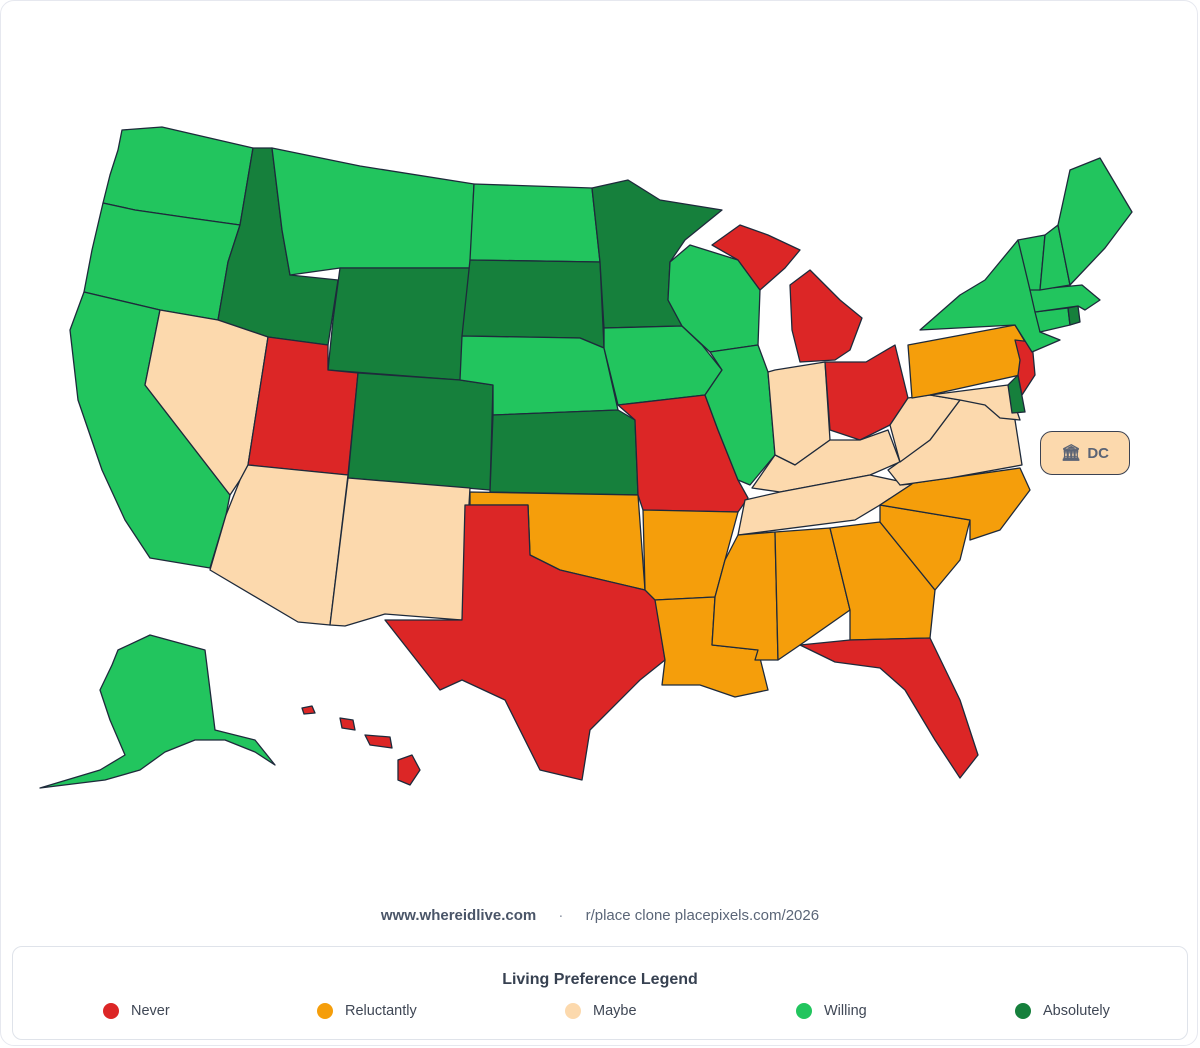  I want to click on legend-label-never: Never, so click(150, 1011).